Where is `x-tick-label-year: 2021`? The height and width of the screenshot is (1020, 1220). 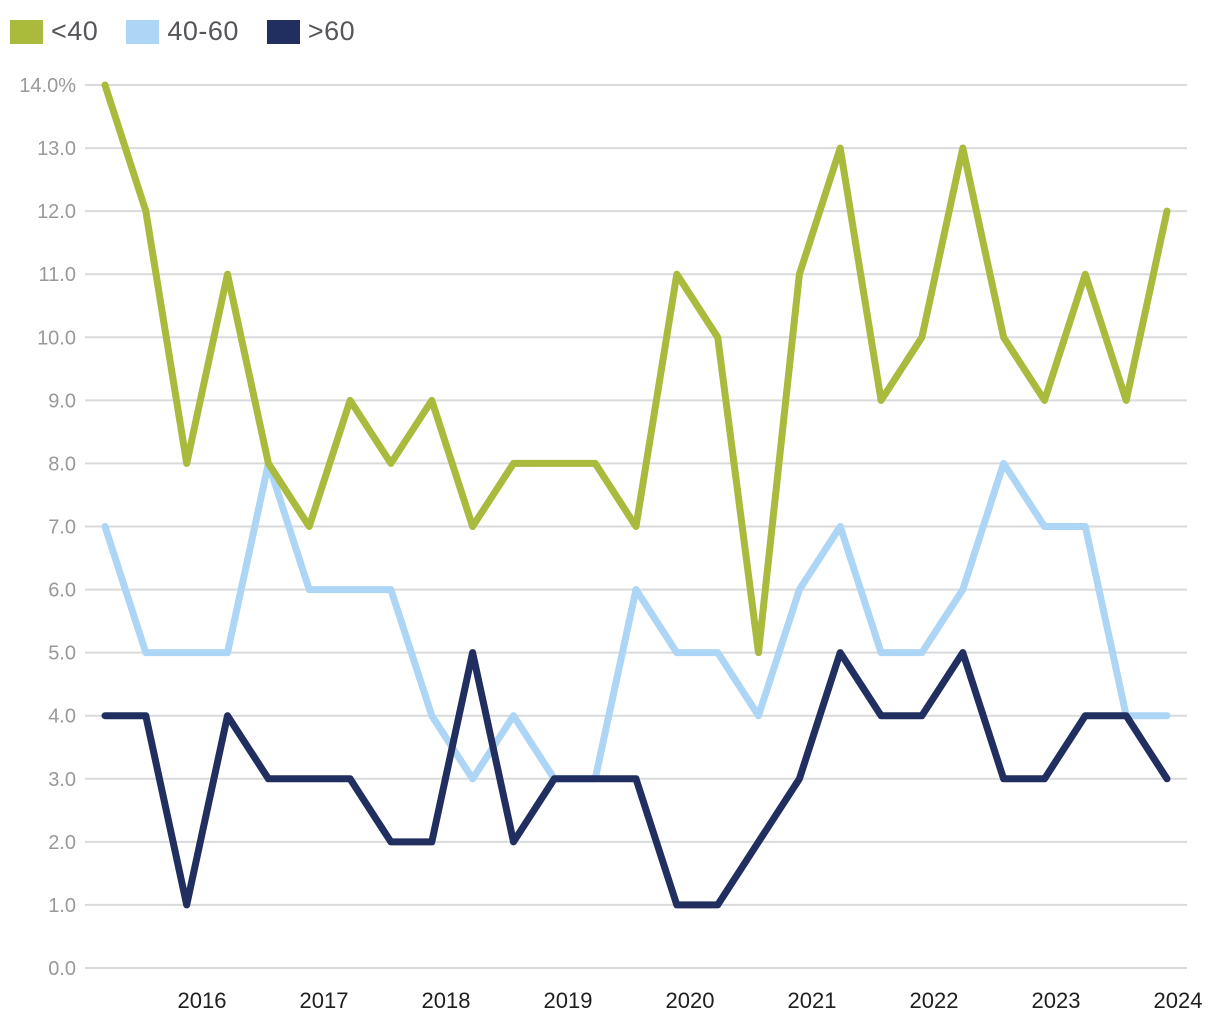 x-tick-label-year: 2021 is located at coordinates (812, 1000).